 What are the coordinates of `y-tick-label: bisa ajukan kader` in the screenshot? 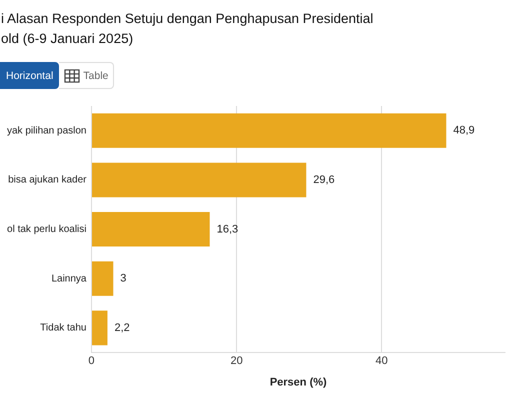 It's located at (48, 180).